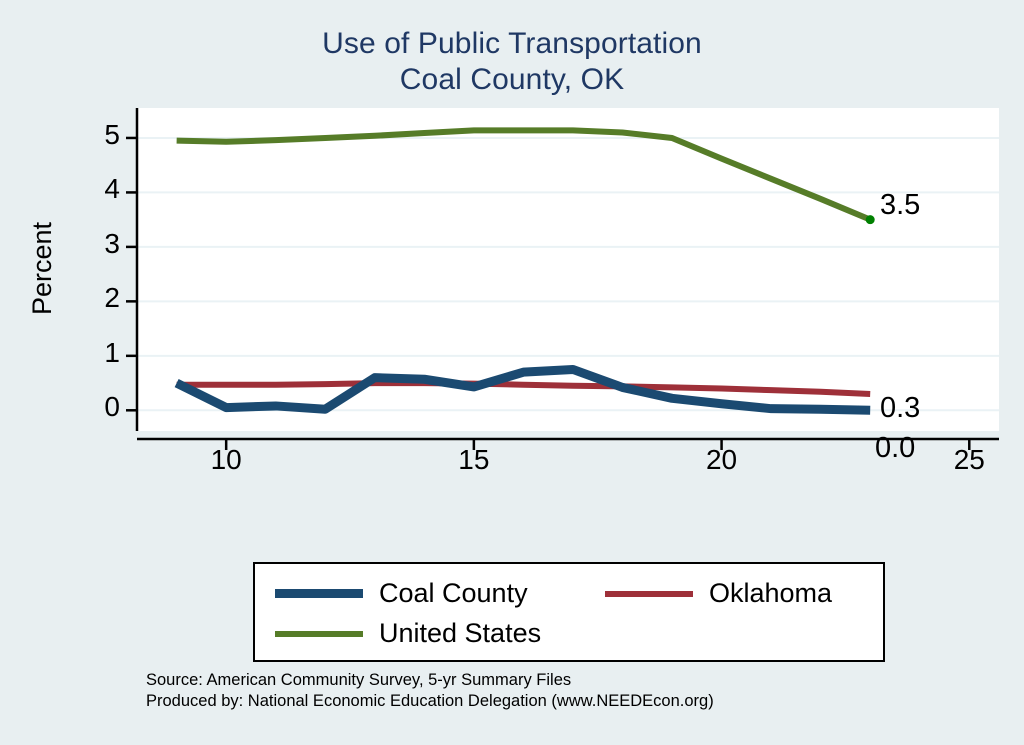 This screenshot has height=745, width=1024. I want to click on legend-item-united-states: United States, so click(408, 633).